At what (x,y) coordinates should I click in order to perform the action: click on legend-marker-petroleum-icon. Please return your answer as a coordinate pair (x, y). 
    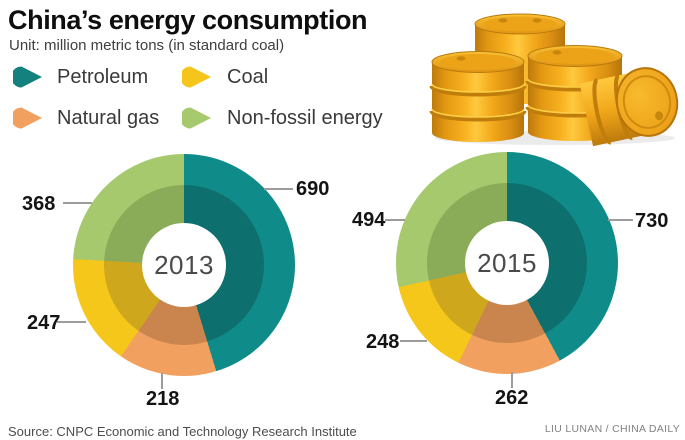
    Looking at the image, I should click on (27, 77).